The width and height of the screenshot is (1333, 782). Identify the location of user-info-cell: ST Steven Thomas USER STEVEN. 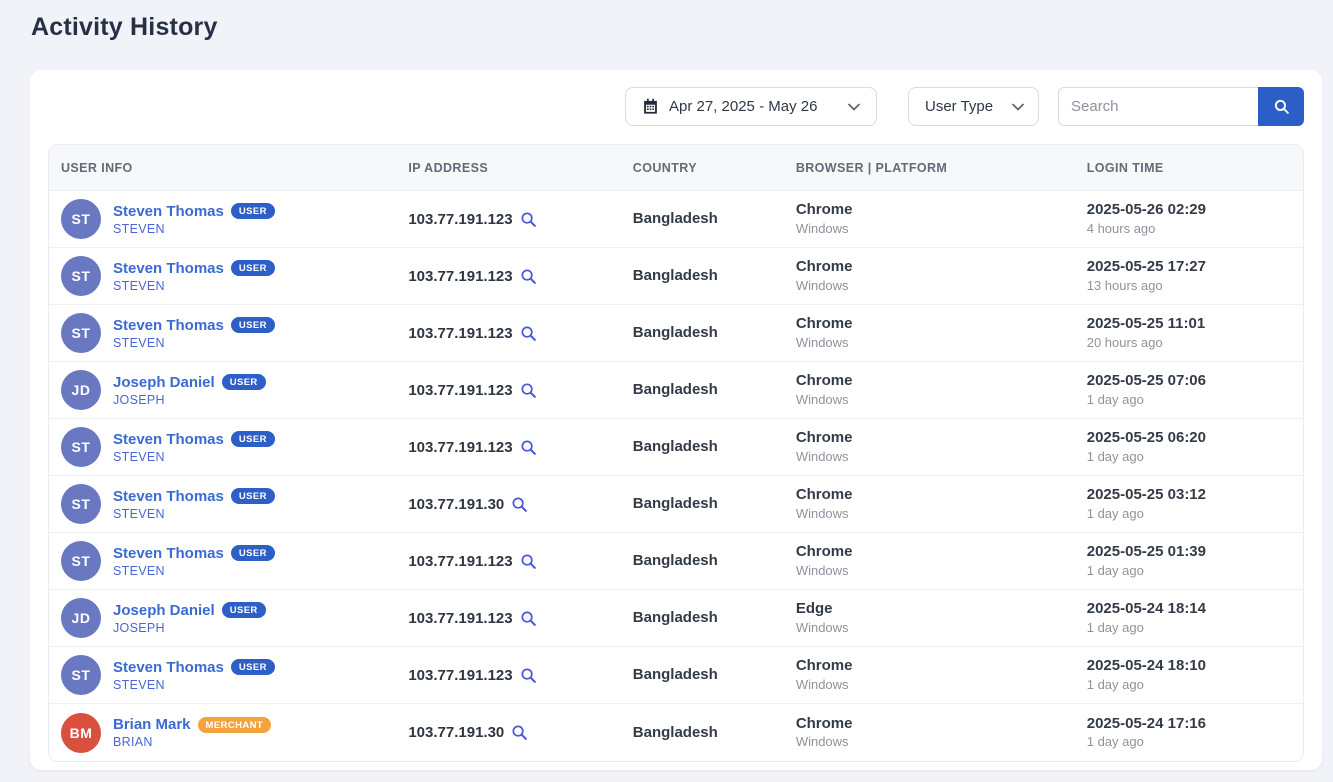
(222, 219).